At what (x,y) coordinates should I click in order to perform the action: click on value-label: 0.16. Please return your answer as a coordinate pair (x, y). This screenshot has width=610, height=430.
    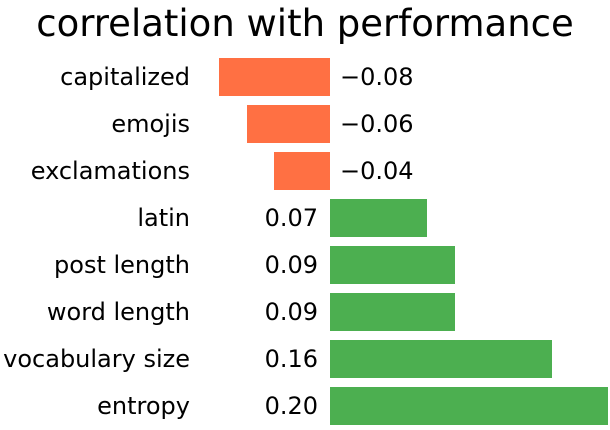
    Looking at the image, I should click on (291, 359).